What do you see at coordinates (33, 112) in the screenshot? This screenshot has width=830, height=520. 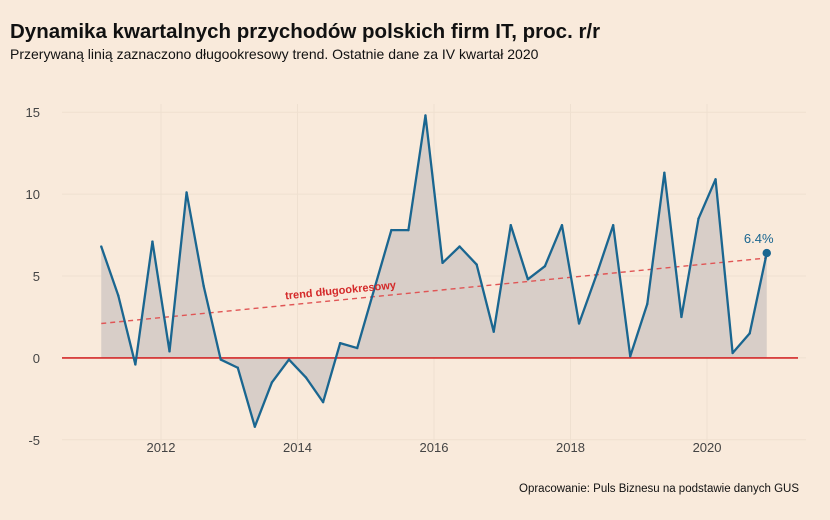 I see `y-tick-label: 15` at bounding box center [33, 112].